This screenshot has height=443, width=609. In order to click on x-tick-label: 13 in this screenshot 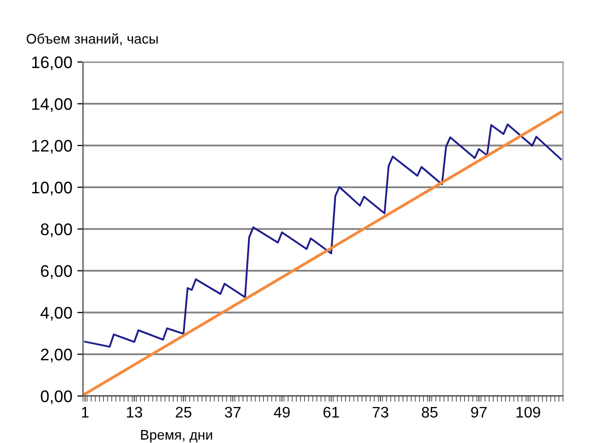, I will do `click(134, 412)`.